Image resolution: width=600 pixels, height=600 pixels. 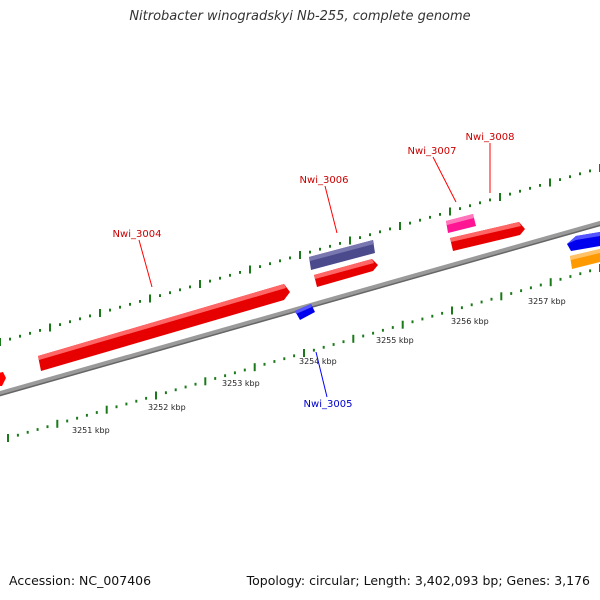 What do you see at coordinates (395, 340) in the screenshot?
I see `scale-label-3255: 3255 kbp` at bounding box center [395, 340].